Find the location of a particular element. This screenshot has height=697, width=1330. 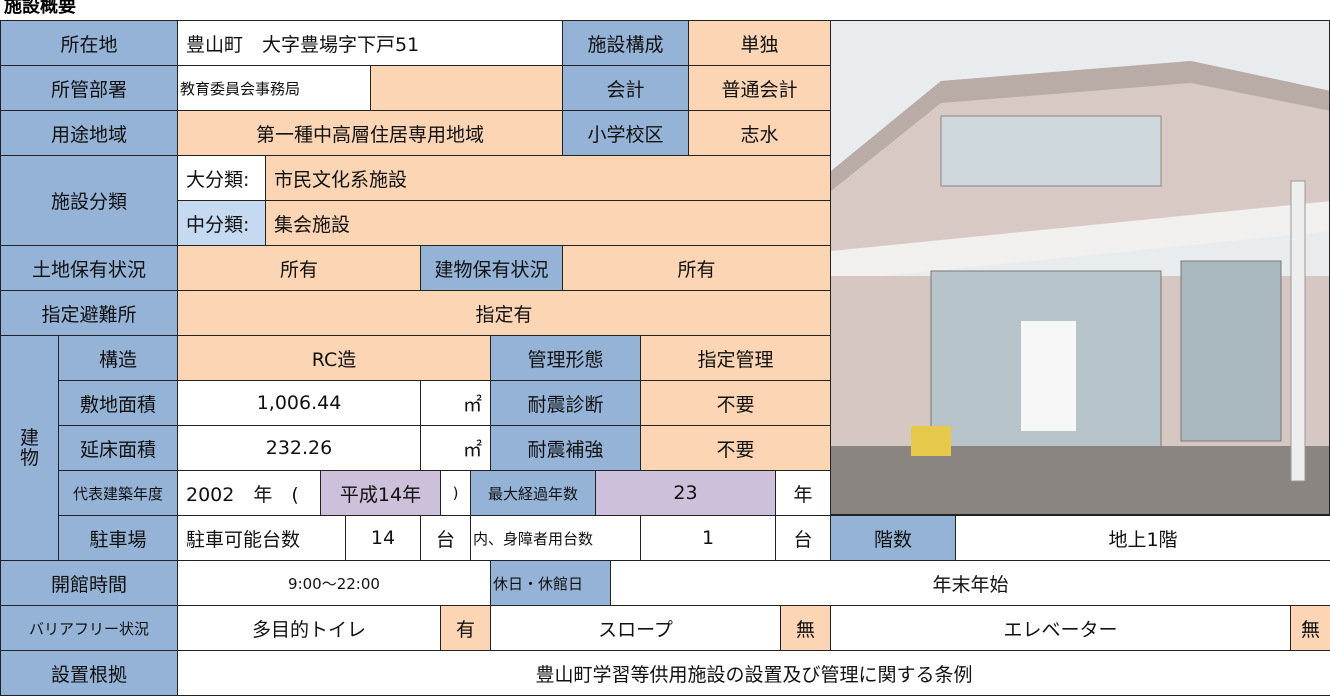

table-cell: 階数 is located at coordinates (893, 538).